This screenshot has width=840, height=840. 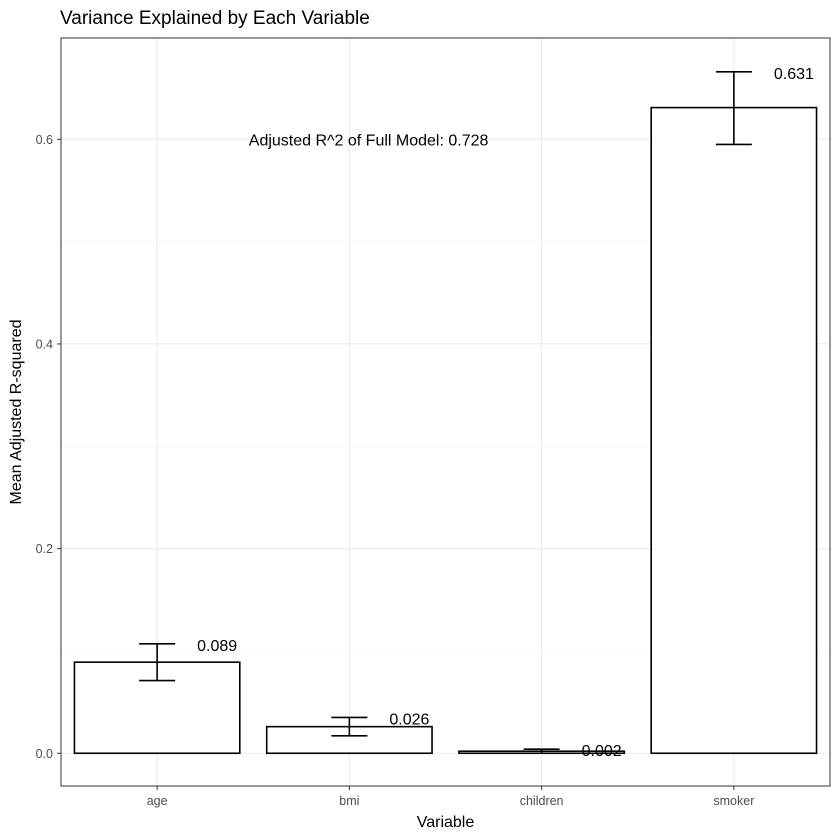 What do you see at coordinates (48, 447) in the screenshot?
I see `y-axis: 0.0 0.2 0.4 0.6` at bounding box center [48, 447].